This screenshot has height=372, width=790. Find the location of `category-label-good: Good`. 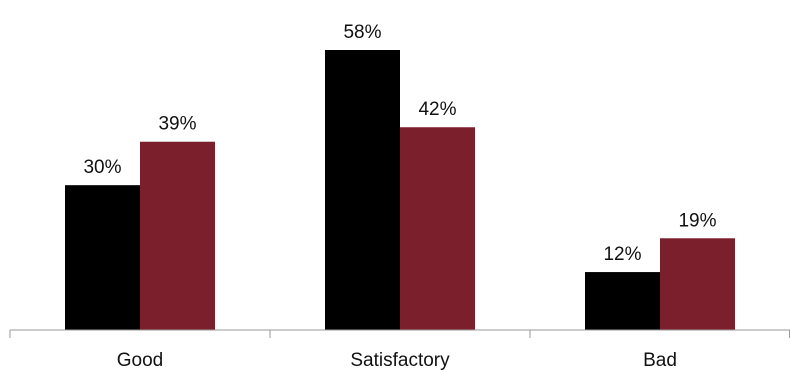

category-label-good: Good is located at coordinates (140, 360).